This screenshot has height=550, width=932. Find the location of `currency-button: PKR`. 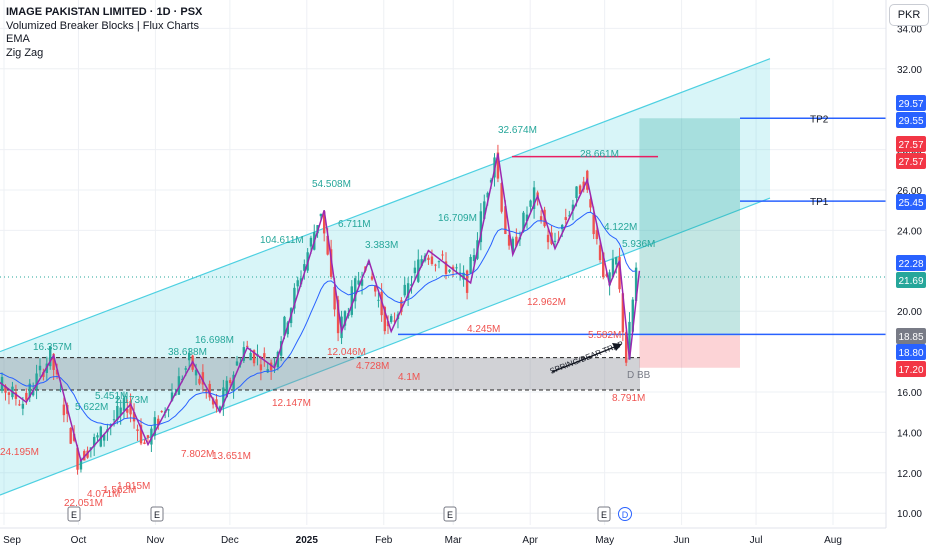

currency-button: PKR is located at coordinates (909, 15).